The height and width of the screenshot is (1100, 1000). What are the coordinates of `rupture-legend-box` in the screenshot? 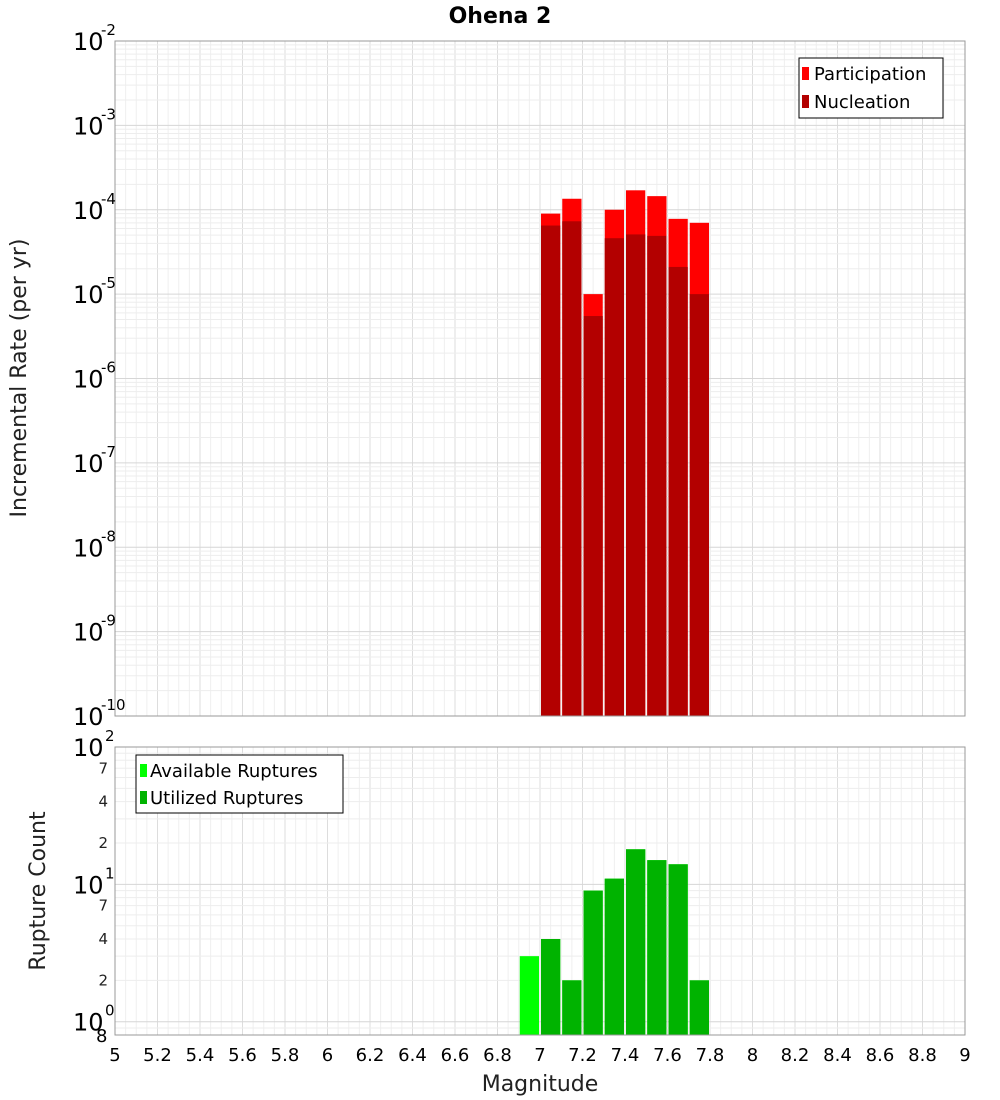 It's located at (239, 784).